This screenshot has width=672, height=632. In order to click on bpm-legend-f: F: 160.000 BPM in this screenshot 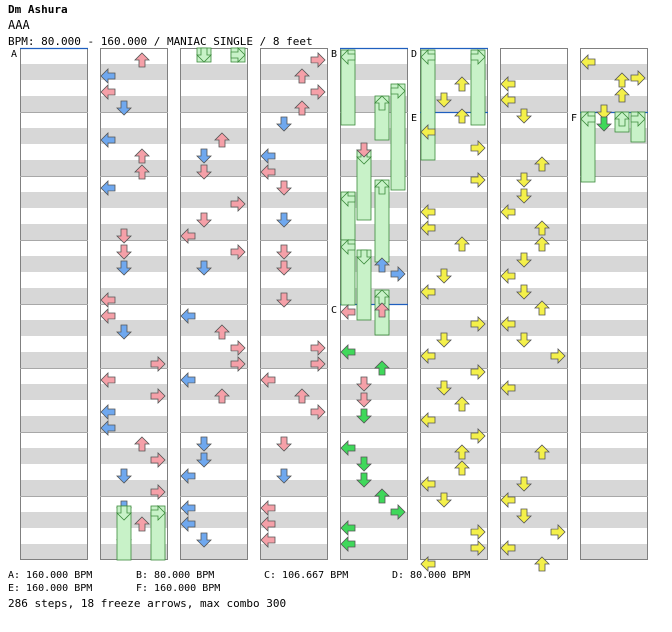, I will do `click(178, 588)`.